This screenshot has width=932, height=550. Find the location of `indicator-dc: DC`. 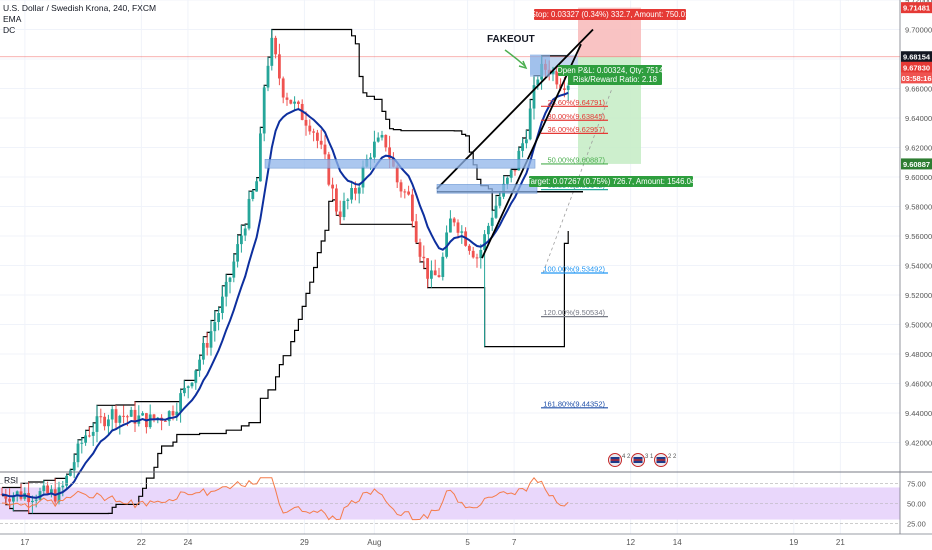

indicator-dc: DC is located at coordinates (9, 30).